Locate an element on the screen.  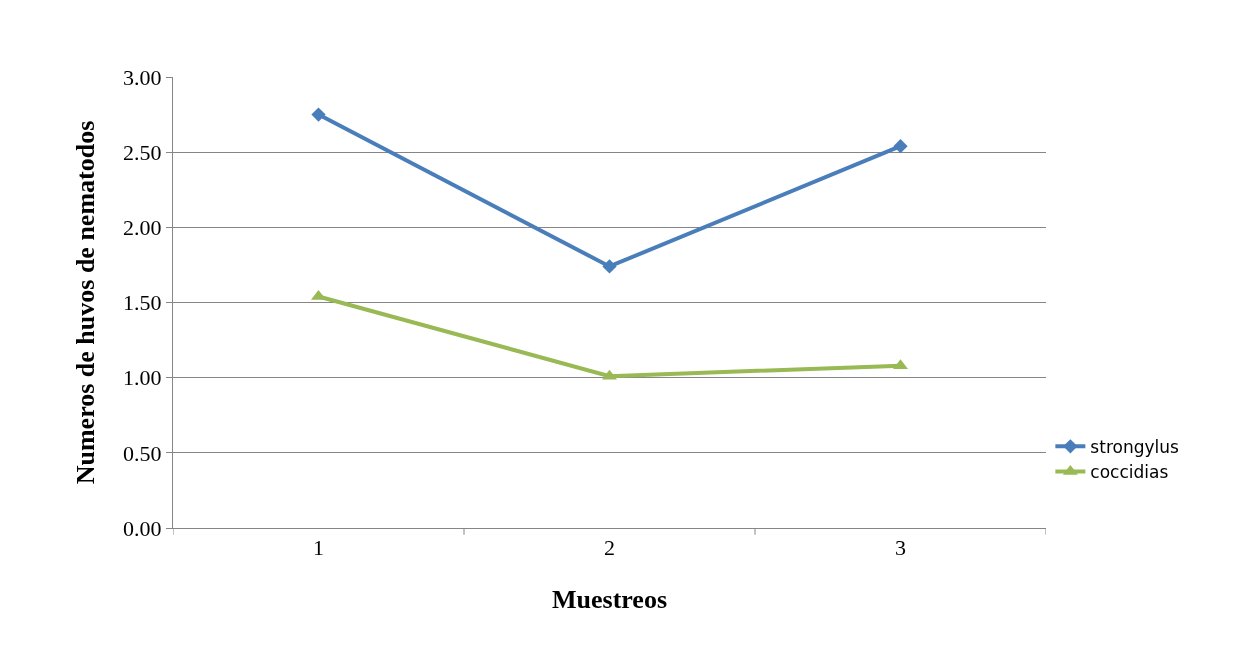
y-tick-label: 1.00 is located at coordinates (142, 378).